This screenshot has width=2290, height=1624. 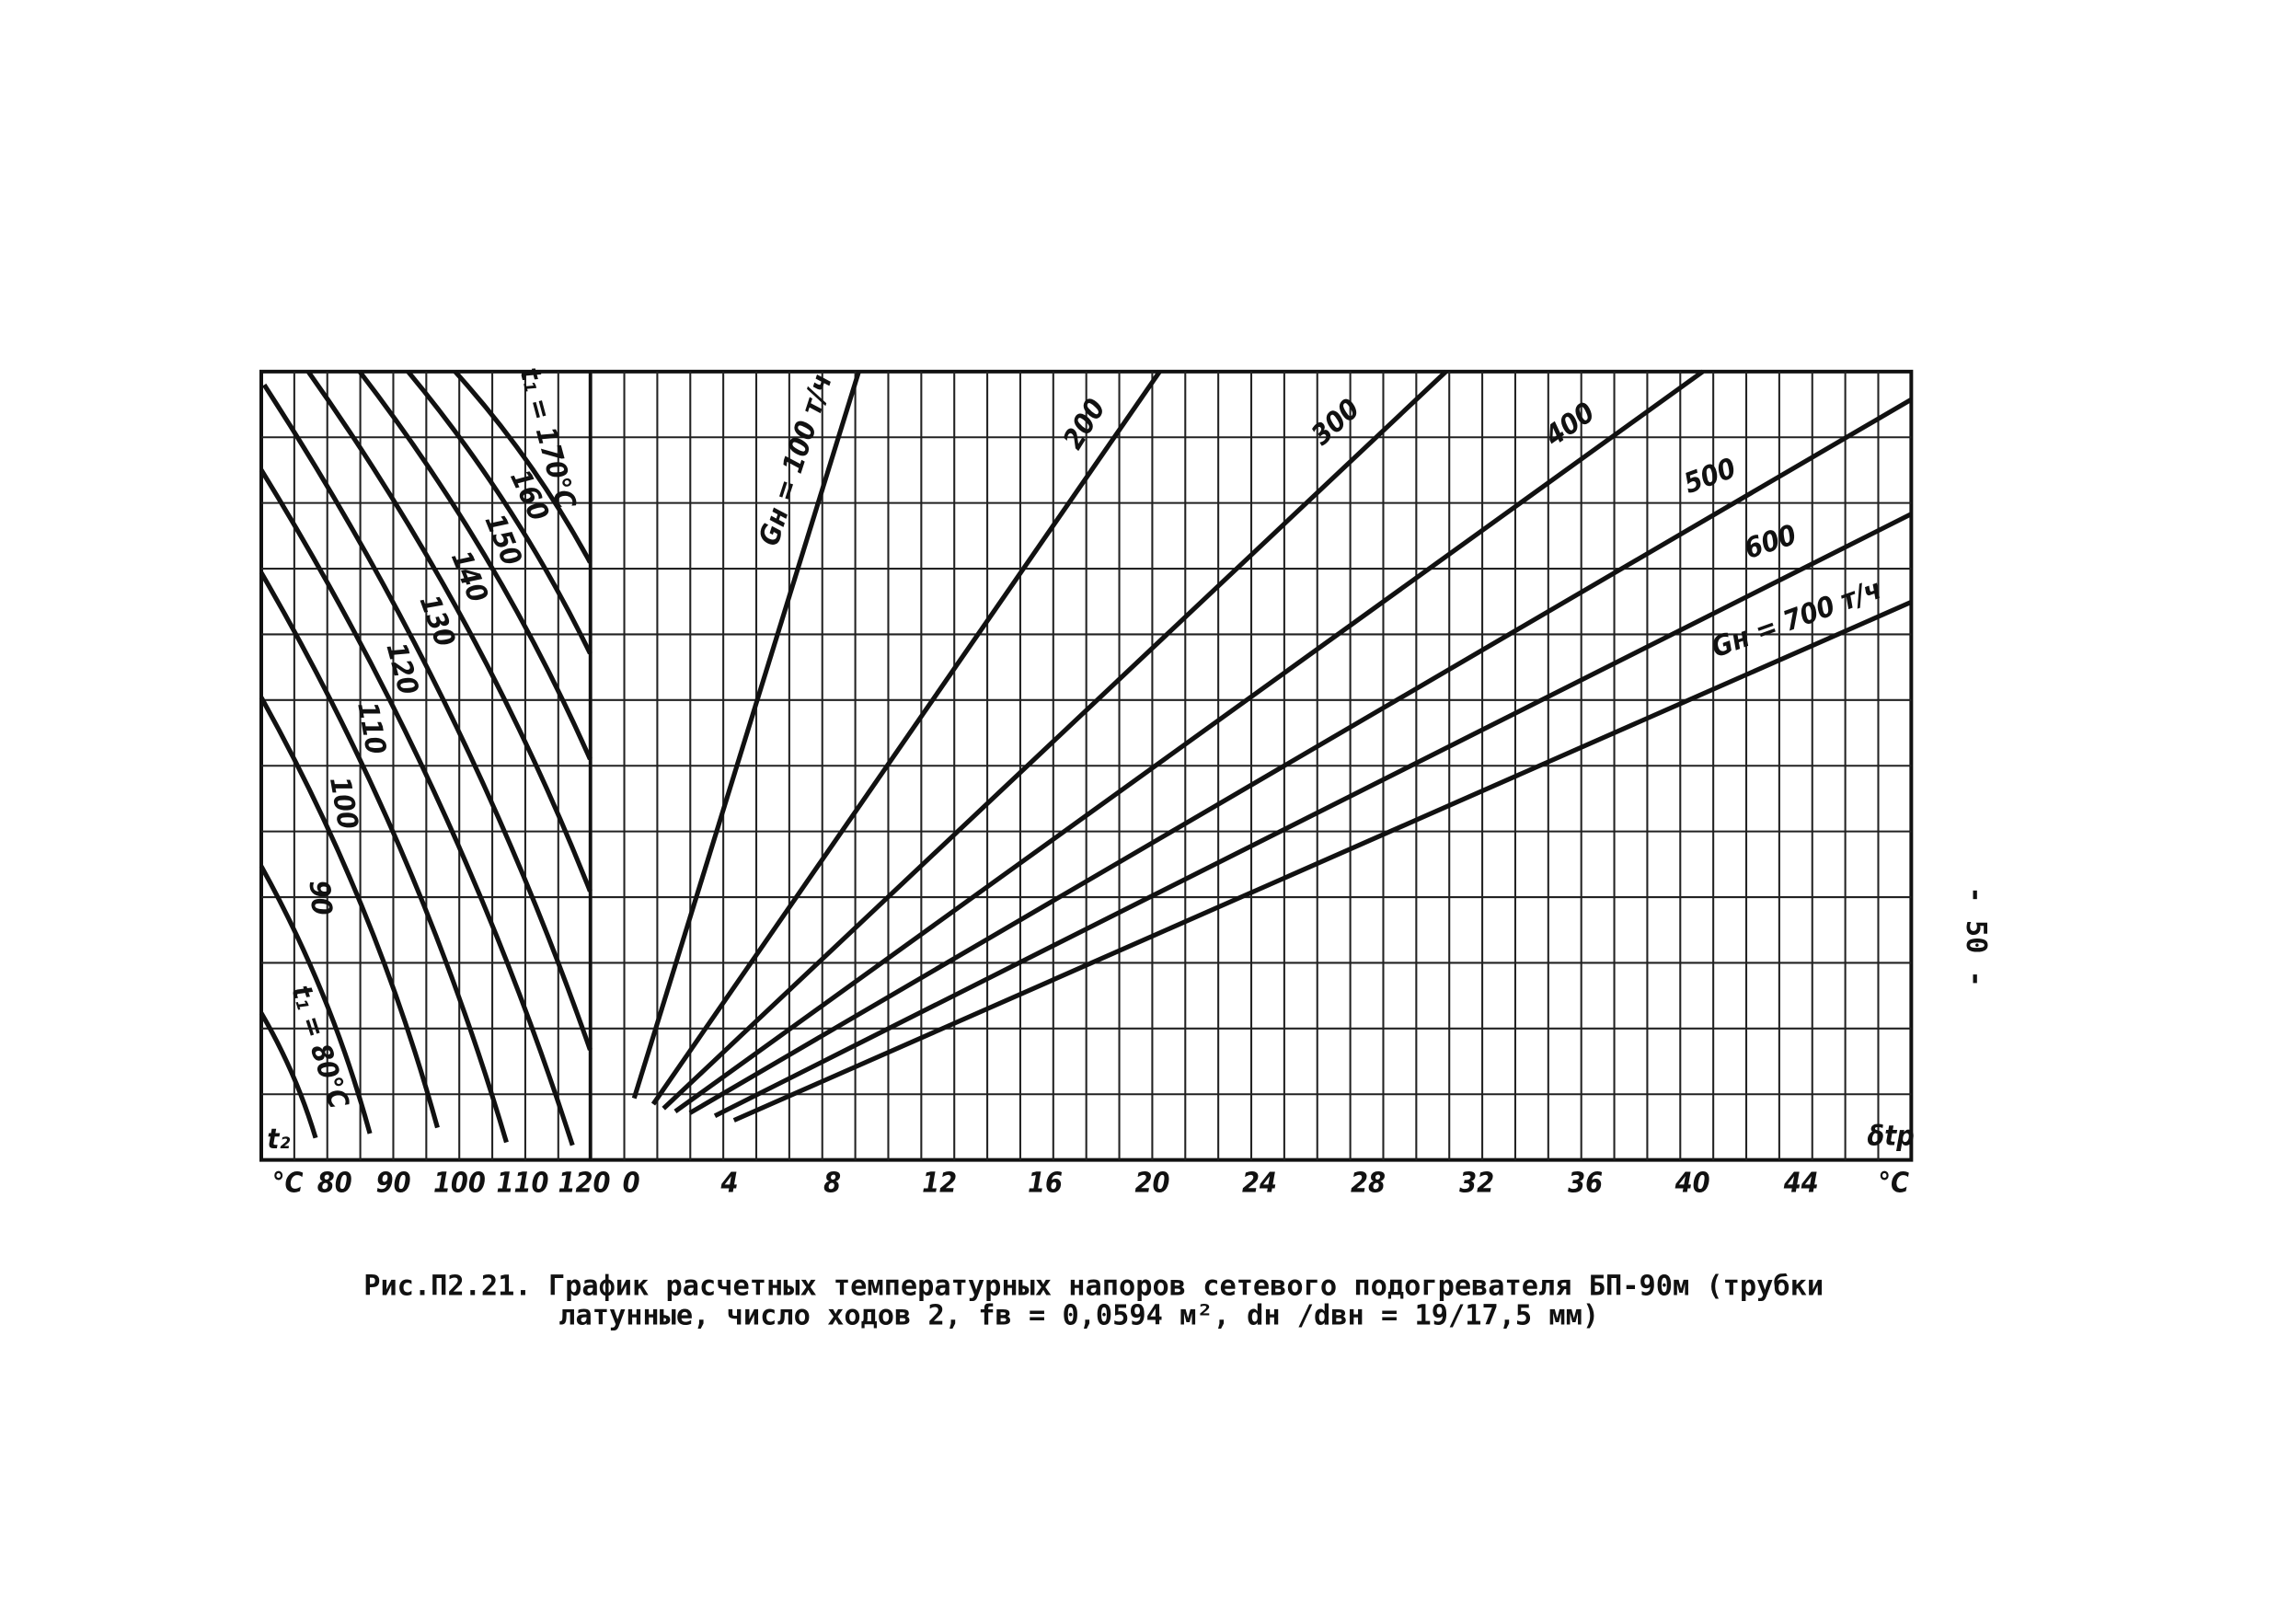 I want to click on x-label: 110, so click(x=523, y=1184).